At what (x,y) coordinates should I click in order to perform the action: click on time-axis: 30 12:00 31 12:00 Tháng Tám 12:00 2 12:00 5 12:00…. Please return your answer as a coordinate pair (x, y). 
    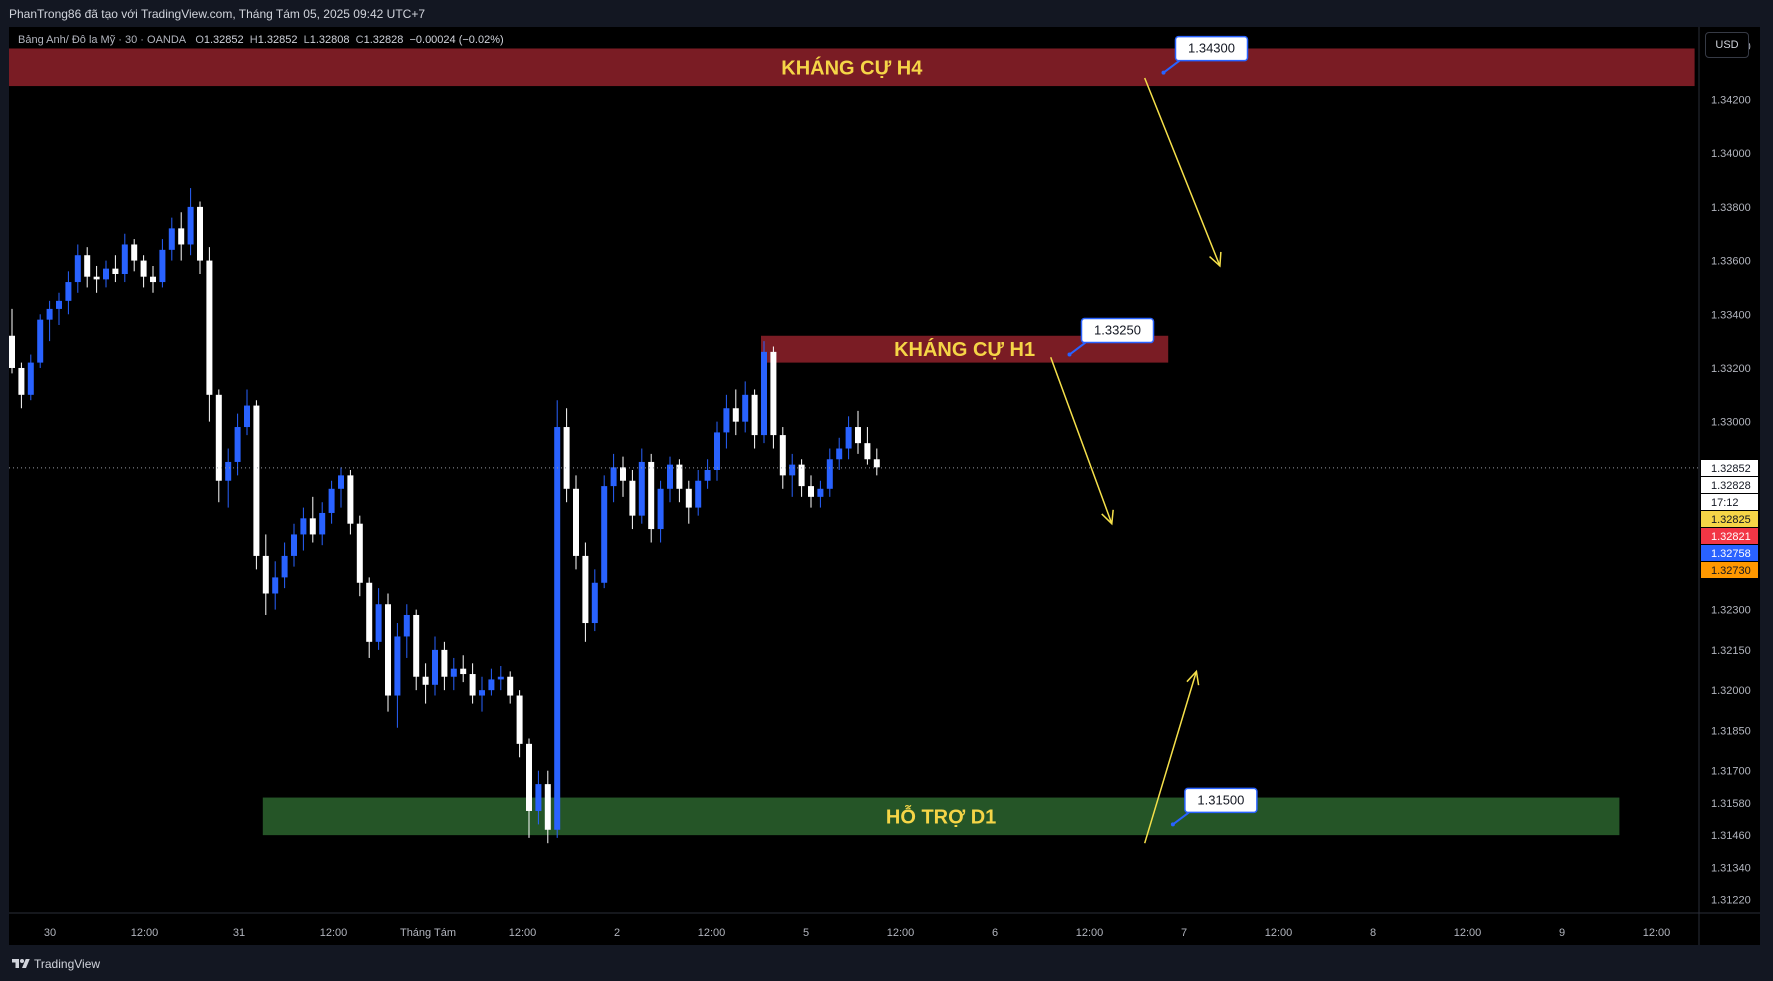
    Looking at the image, I should click on (857, 933).